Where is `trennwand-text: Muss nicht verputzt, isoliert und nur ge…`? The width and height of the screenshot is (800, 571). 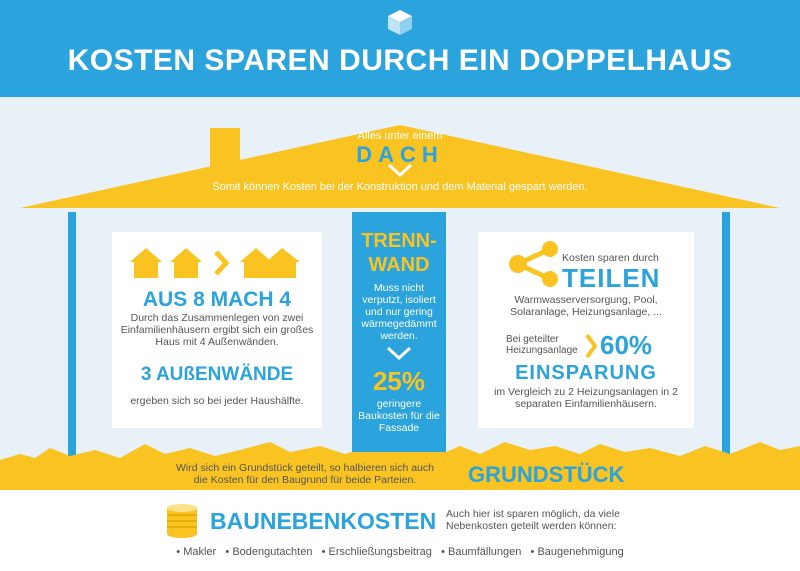 trennwand-text: Muss nicht verputzt, isoliert und nur ge… is located at coordinates (399, 312).